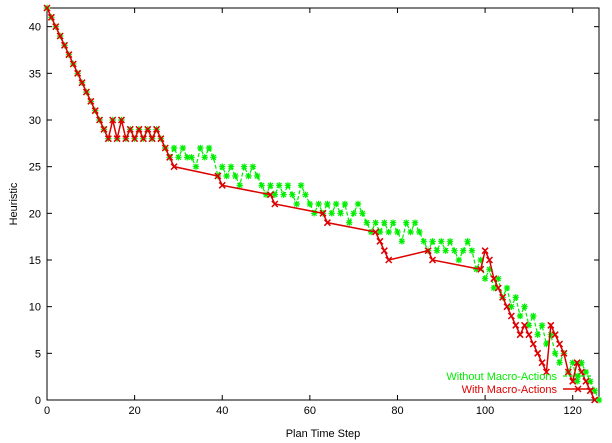 The image size is (612, 443). Describe the element at coordinates (35, 28) in the screenshot. I see `y-tick-label: 40` at that location.